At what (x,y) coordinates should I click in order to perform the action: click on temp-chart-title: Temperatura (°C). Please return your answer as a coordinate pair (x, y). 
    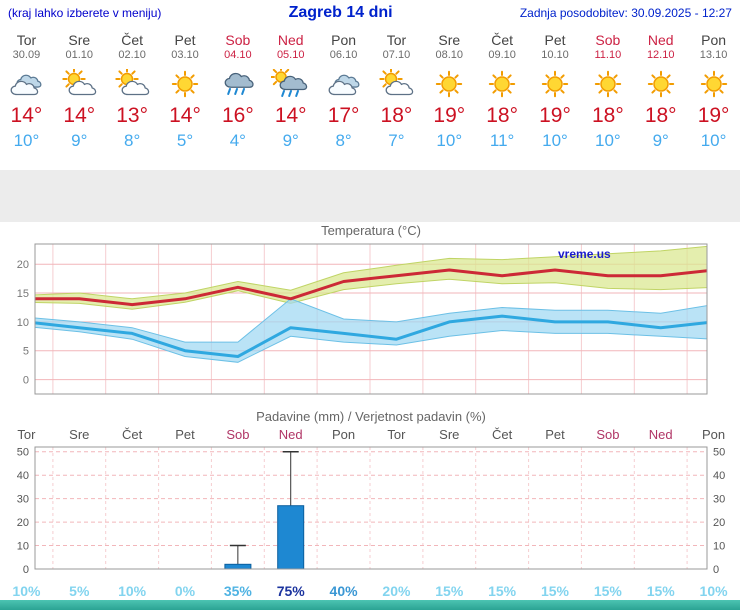
    Looking at the image, I should click on (371, 230).